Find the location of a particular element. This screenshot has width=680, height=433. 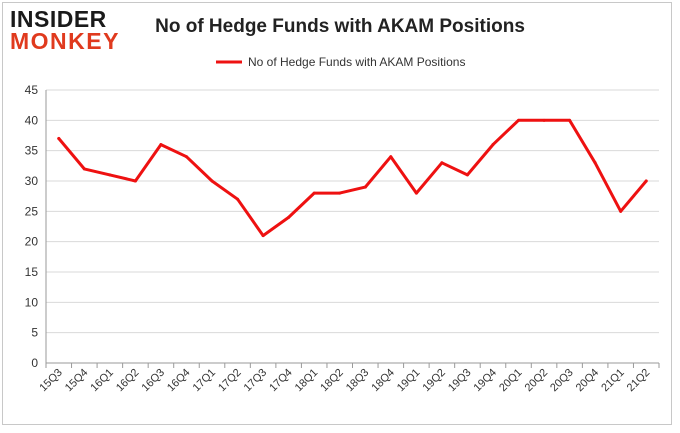

legend-label: No of Hedge Funds with AKAM Positions is located at coordinates (356, 62).